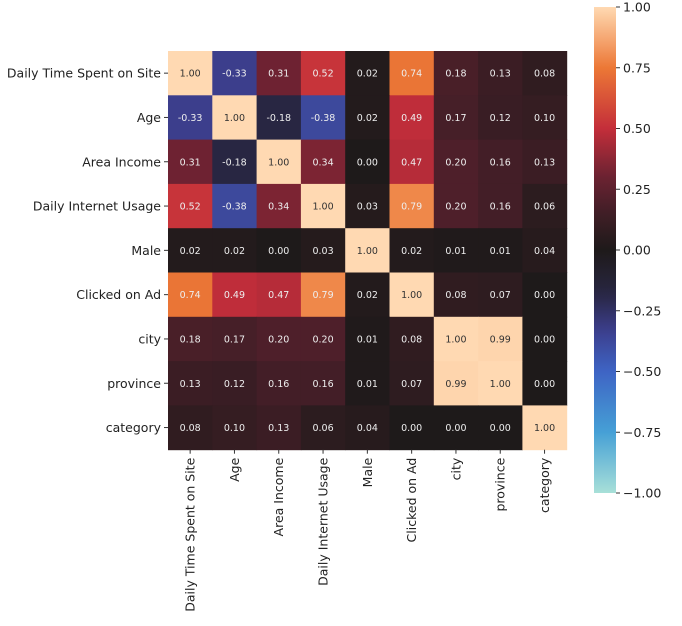  I want to click on cell-value: 0.13, so click(544, 162).